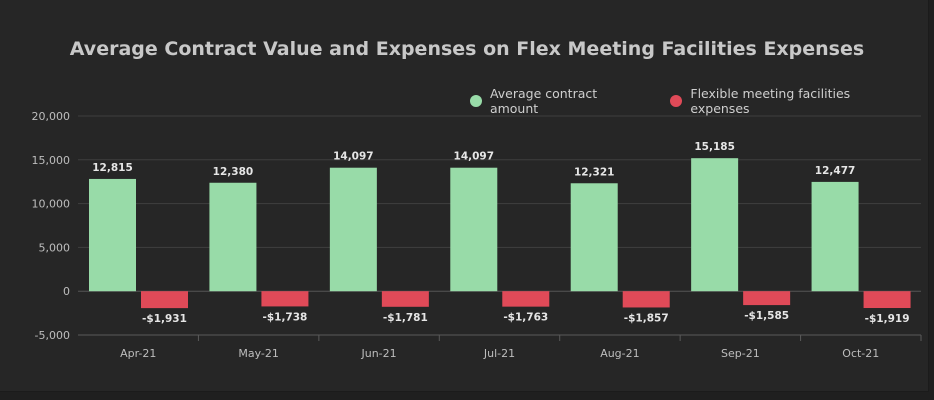 This screenshot has width=934, height=400. What do you see at coordinates (258, 353) in the screenshot?
I see `x-tick-label: May-21` at bounding box center [258, 353].